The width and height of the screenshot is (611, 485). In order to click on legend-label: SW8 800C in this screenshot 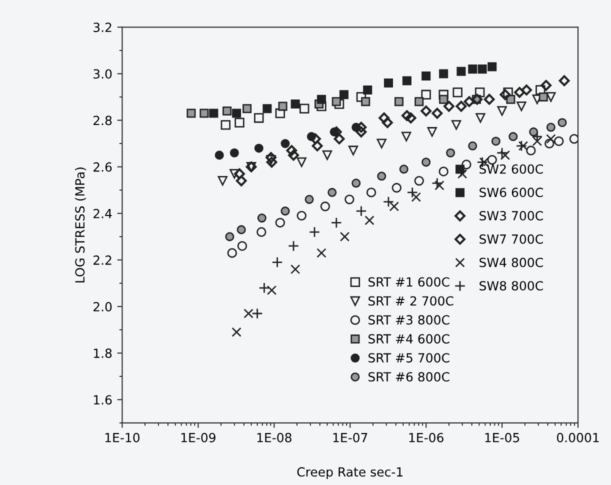, I will do `click(511, 286)`.